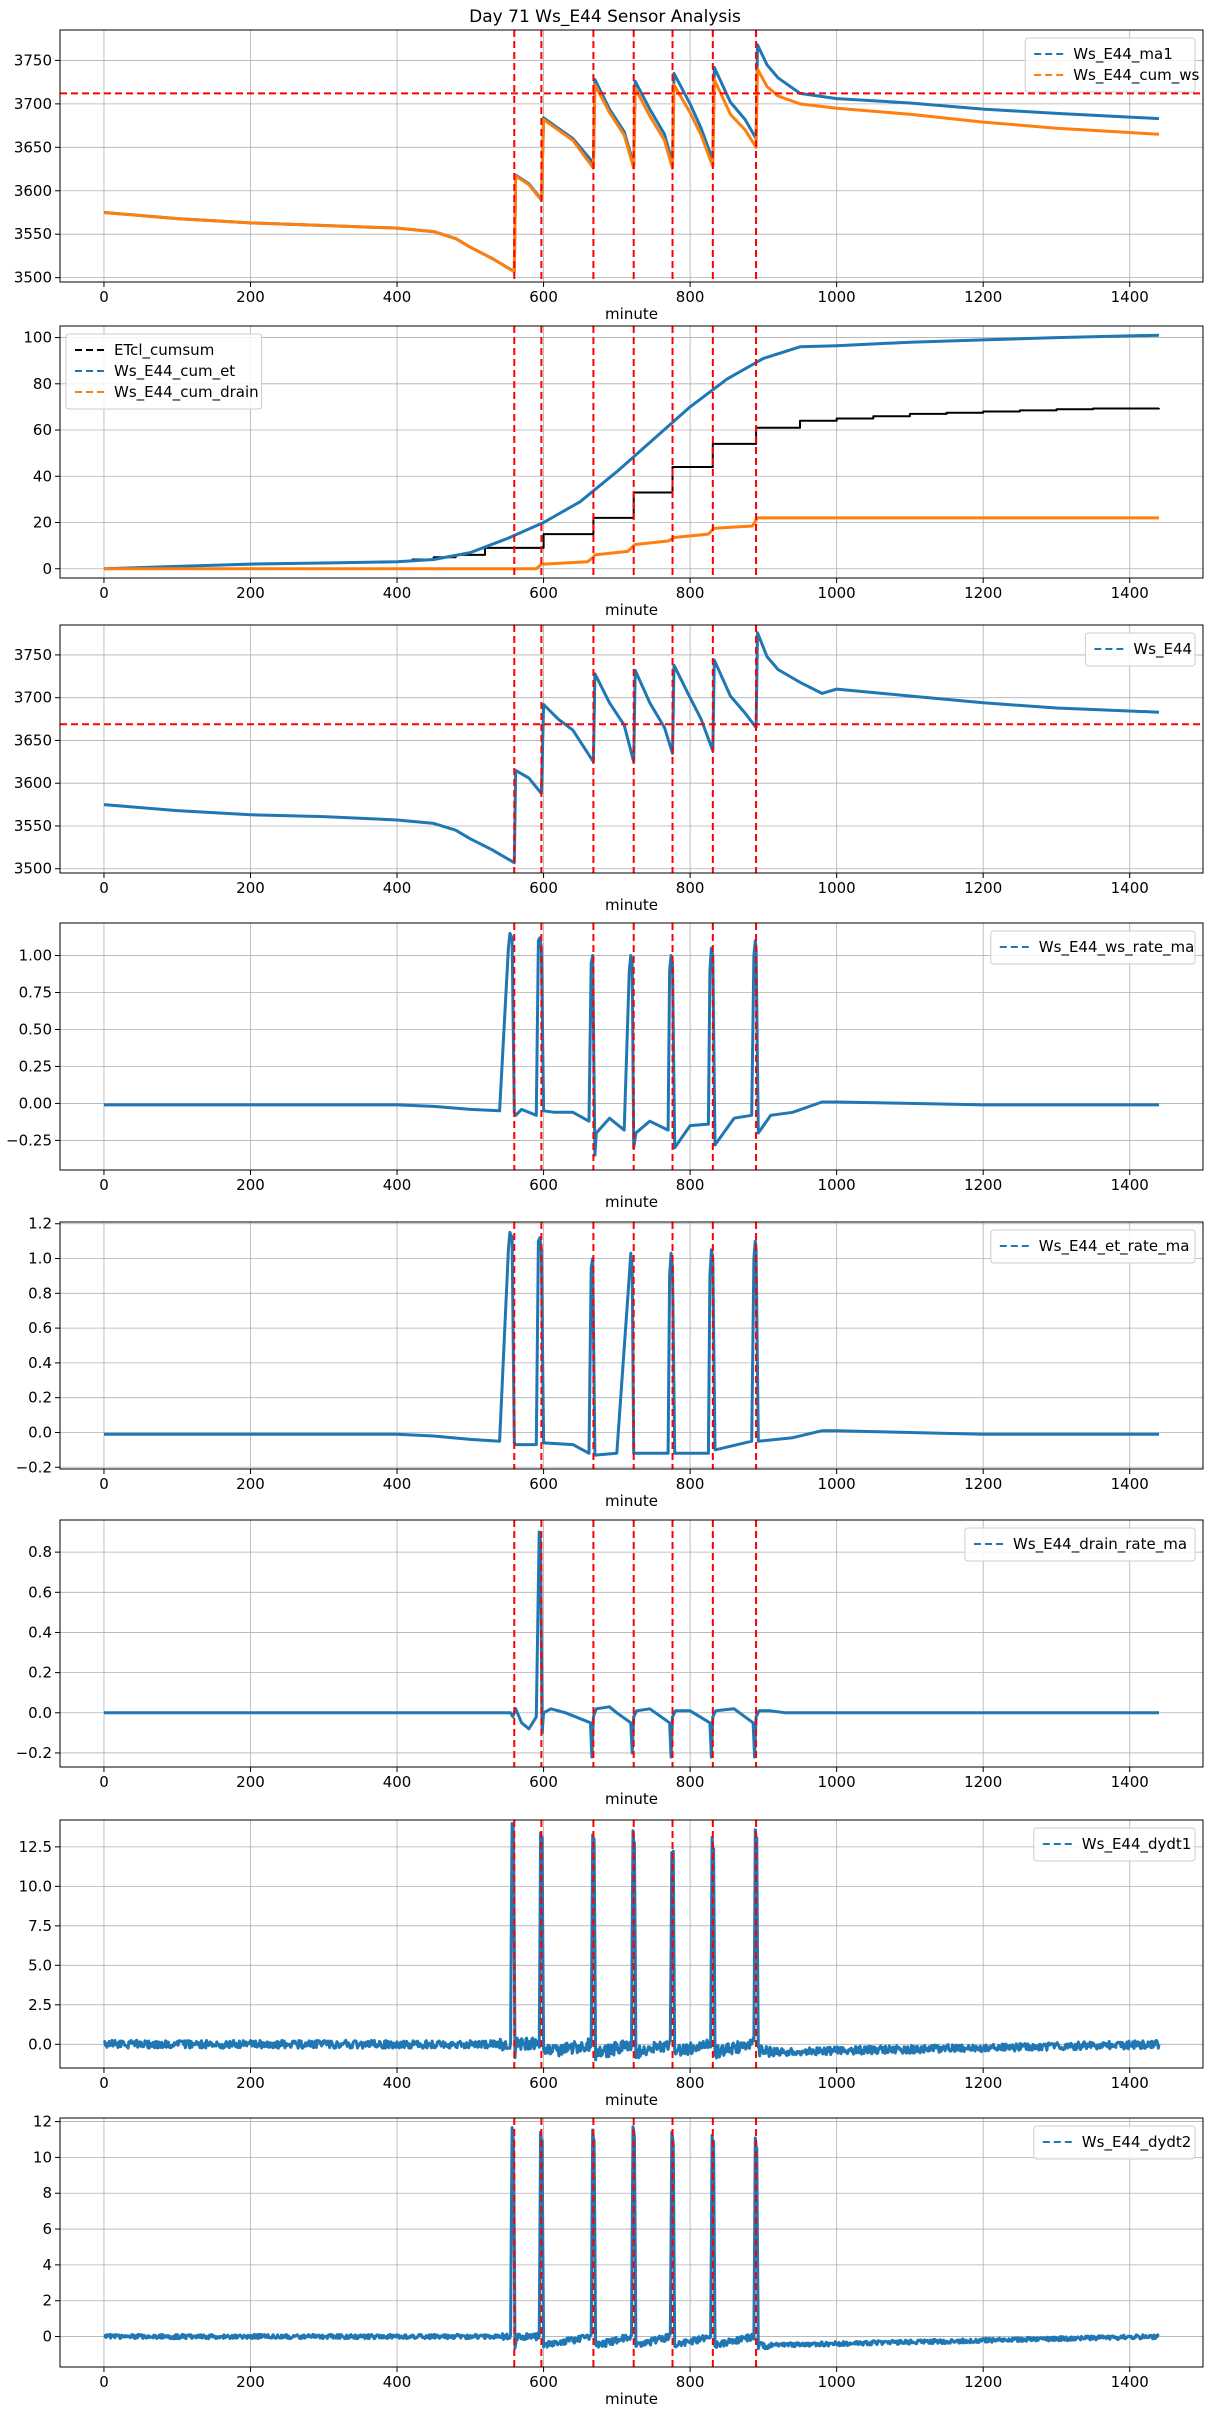 This screenshot has width=1211, height=2411. Describe the element at coordinates (631, 1643) in the screenshot. I see `subplot-6-axes-frame` at that location.